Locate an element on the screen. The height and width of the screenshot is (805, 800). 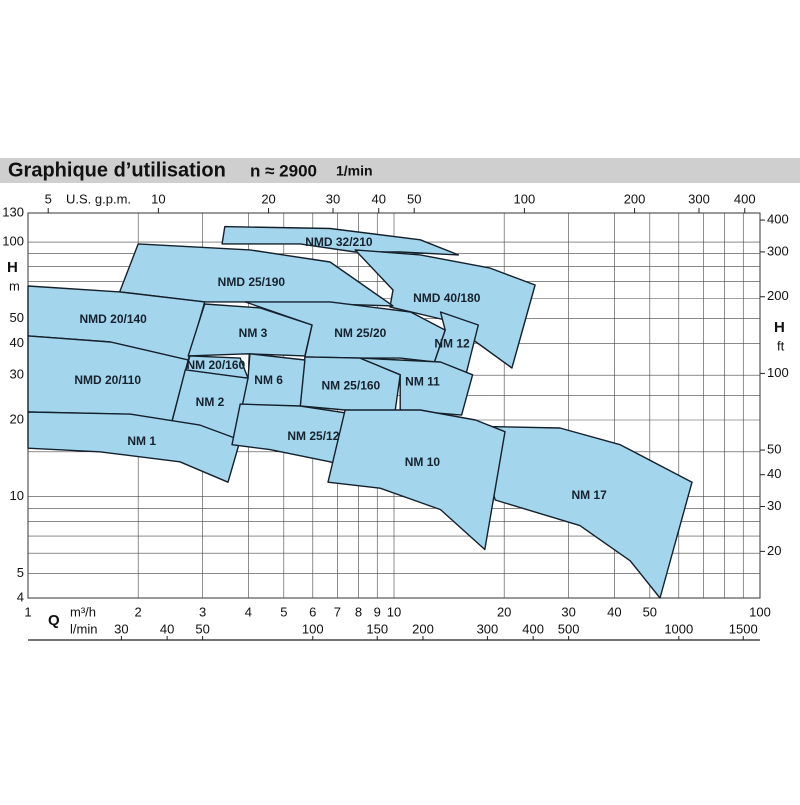
region-label: NM 25/12 is located at coordinates (313, 436).